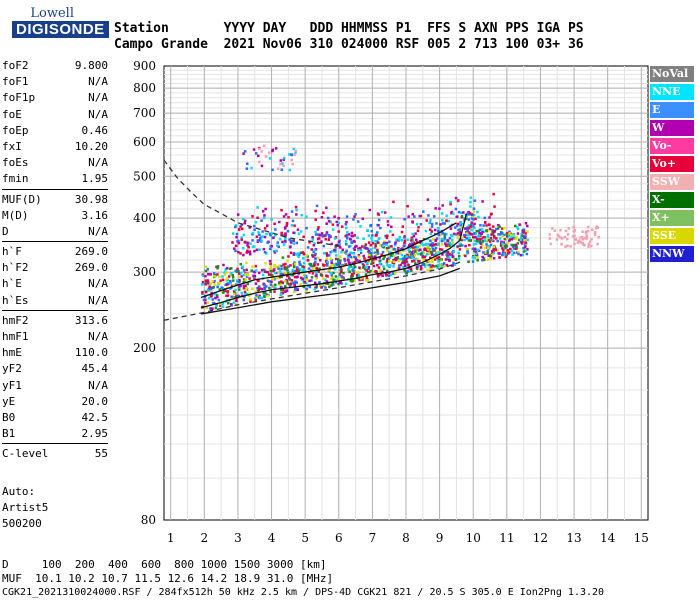 This screenshot has width=700, height=600. What do you see at coordinates (144, 66) in the screenshot?
I see `y-tick-label: 900` at bounding box center [144, 66].